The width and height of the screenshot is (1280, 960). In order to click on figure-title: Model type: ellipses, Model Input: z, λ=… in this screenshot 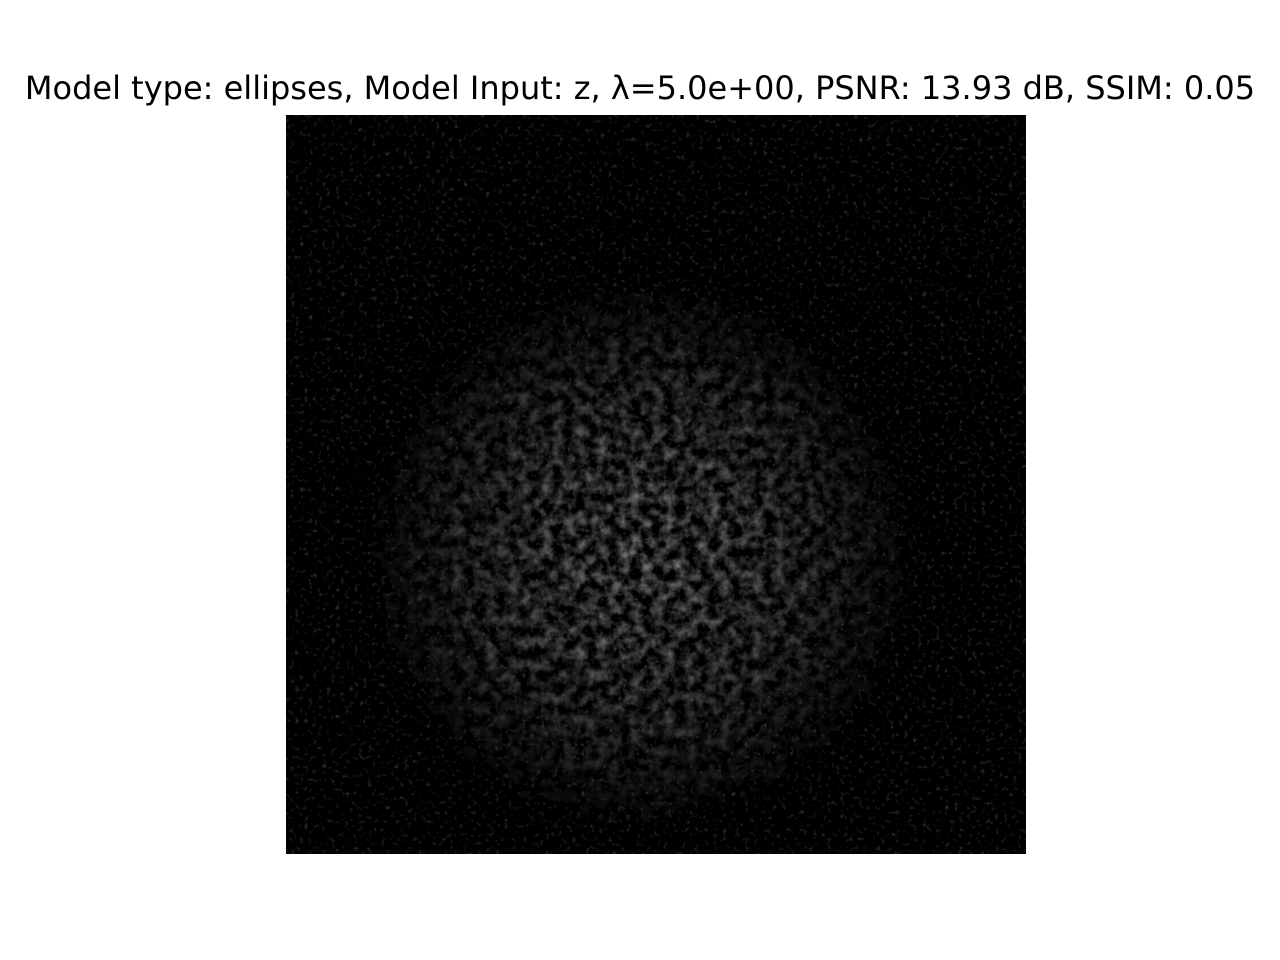, I will do `click(640, 88)`.